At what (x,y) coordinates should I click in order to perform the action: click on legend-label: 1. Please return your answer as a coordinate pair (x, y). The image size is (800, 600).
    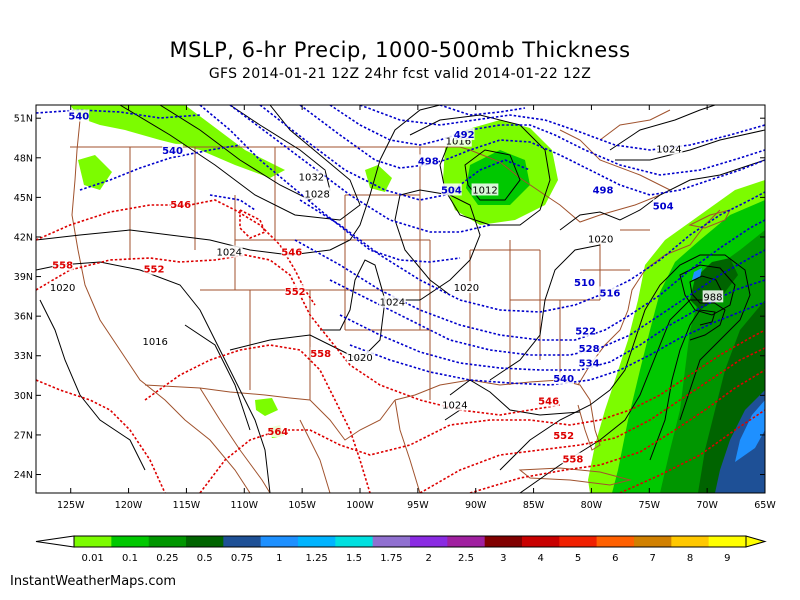
    Looking at the image, I should click on (279, 558).